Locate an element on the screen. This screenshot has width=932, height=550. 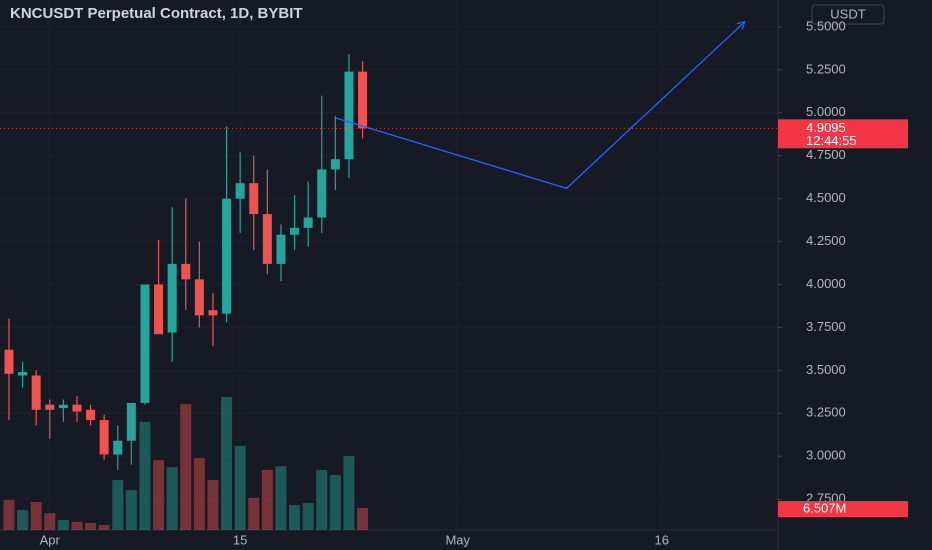
y-tick-label: 3.7500 is located at coordinates (826, 326).